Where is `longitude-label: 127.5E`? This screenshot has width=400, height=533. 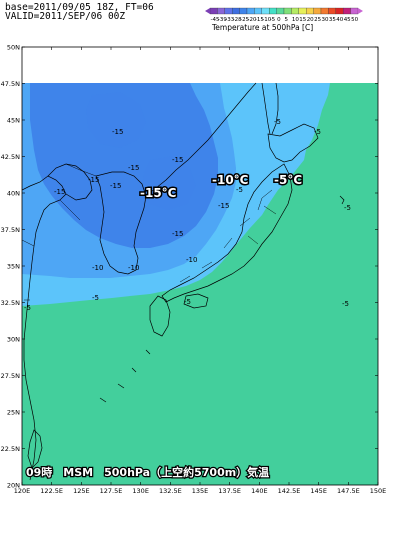
longitude-label: 127.5E is located at coordinates (111, 491).